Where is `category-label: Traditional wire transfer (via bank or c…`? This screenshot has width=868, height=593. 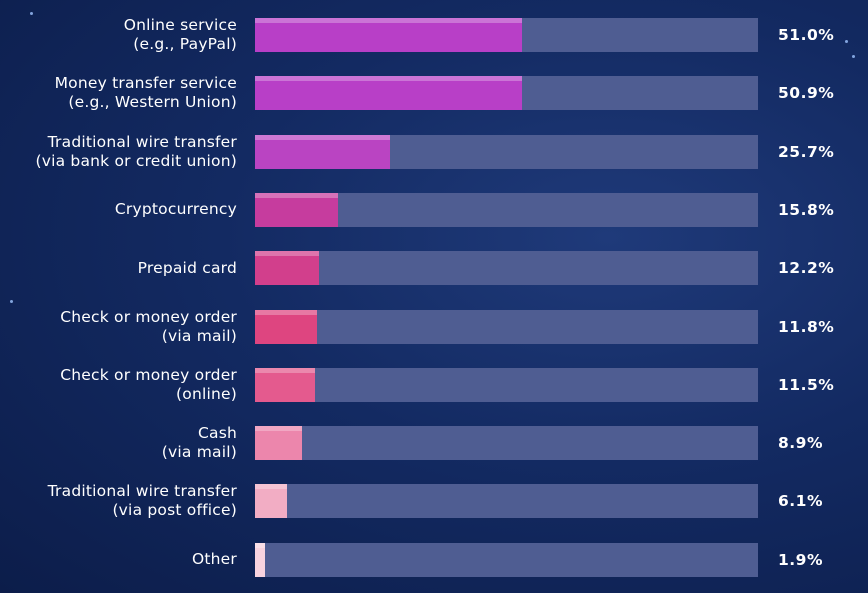
category-label: Traditional wire transfer (via bank or c… is located at coordinates (136, 151).